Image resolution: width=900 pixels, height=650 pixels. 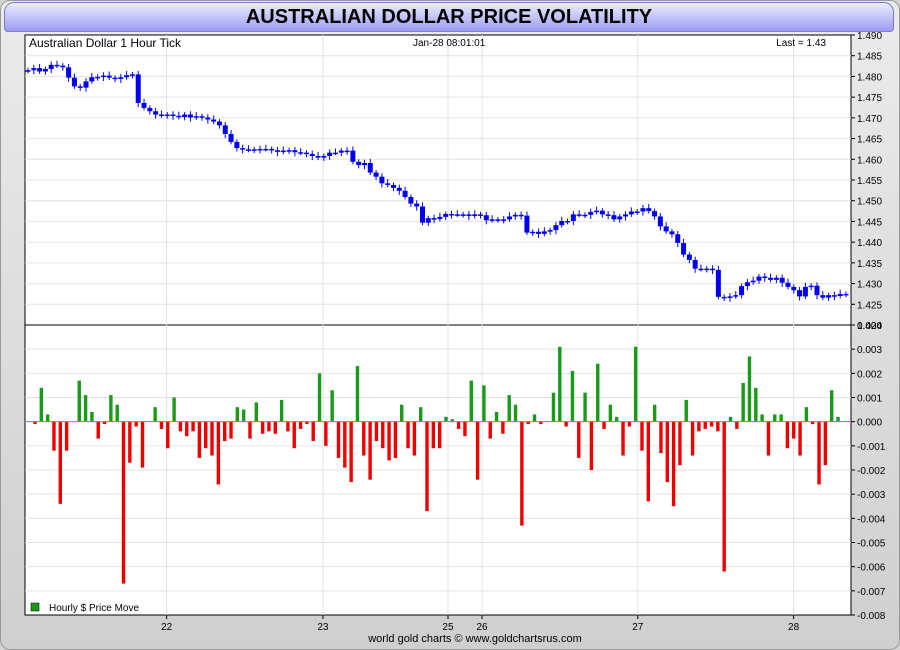 What do you see at coordinates (869, 264) in the screenshot?
I see `price-tick-label: 1.435` at bounding box center [869, 264].